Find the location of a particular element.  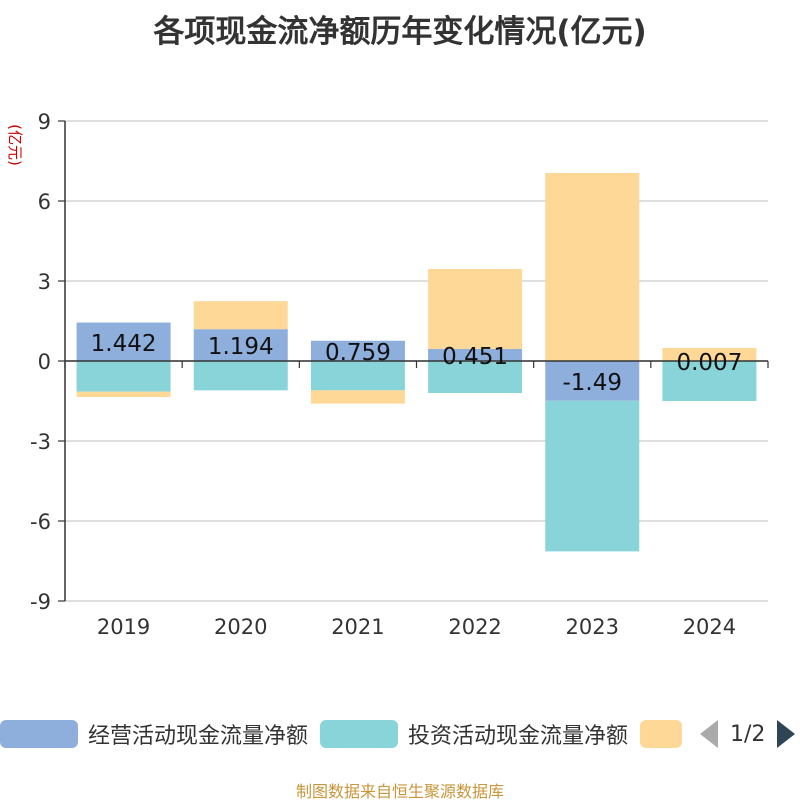

y-tick-label: 0 is located at coordinates (44, 362).